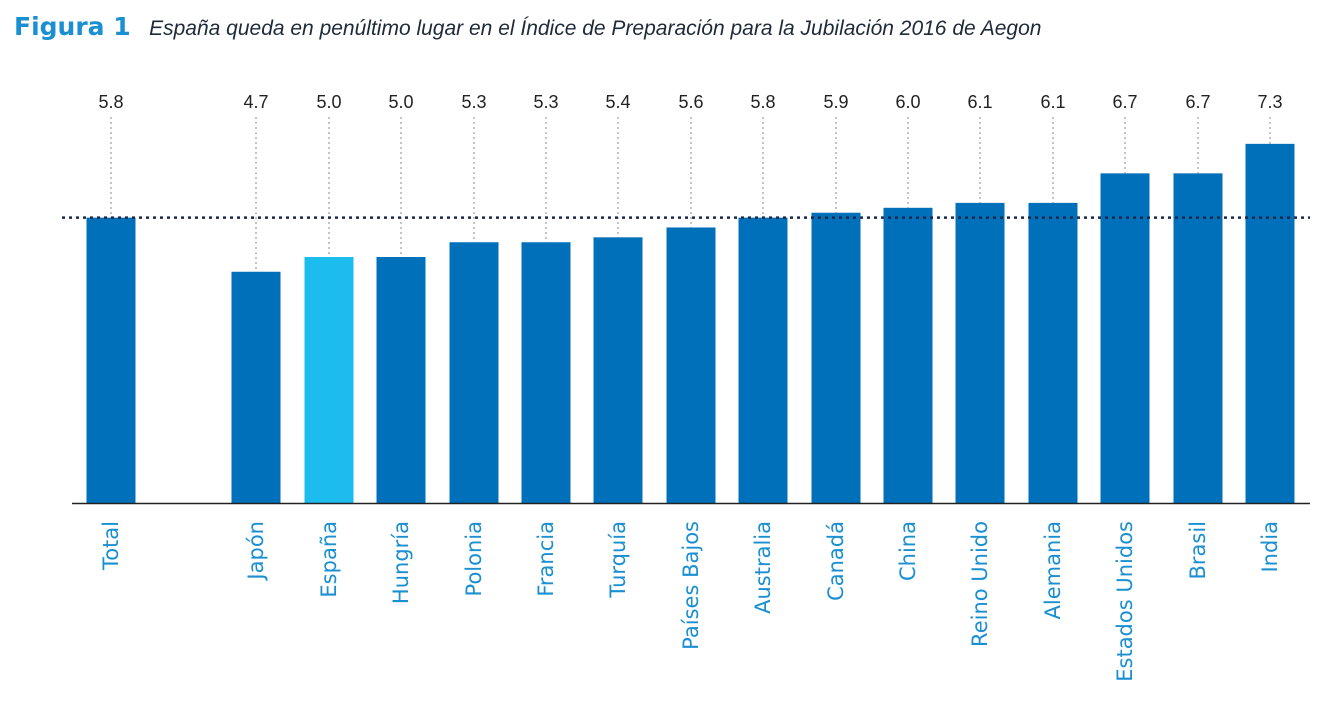  Describe the element at coordinates (908, 551) in the screenshot. I see `category-label: China` at that location.